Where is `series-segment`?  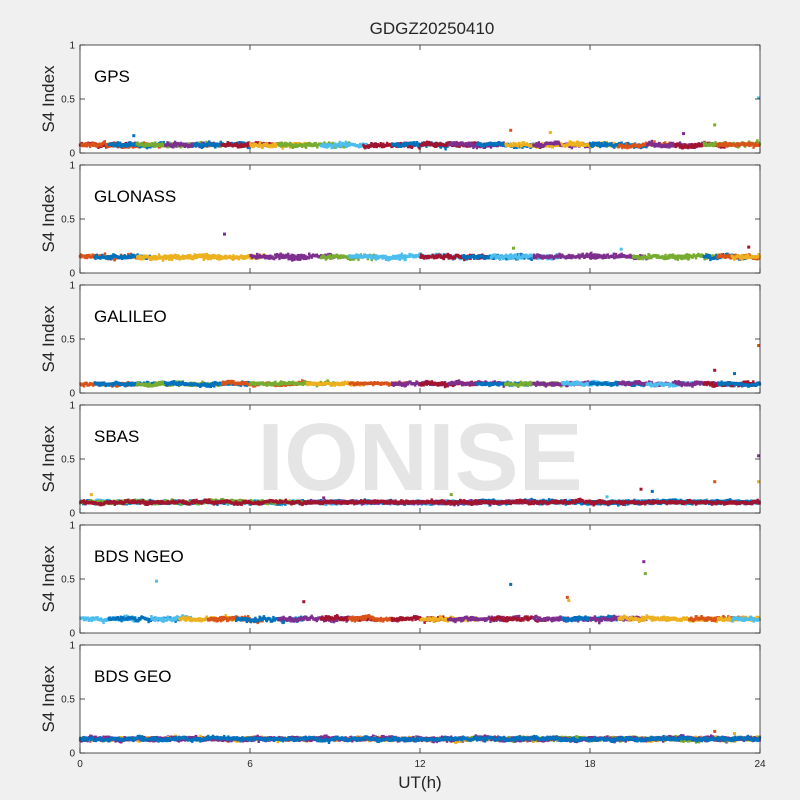
series-segment is located at coordinates (377, 257).